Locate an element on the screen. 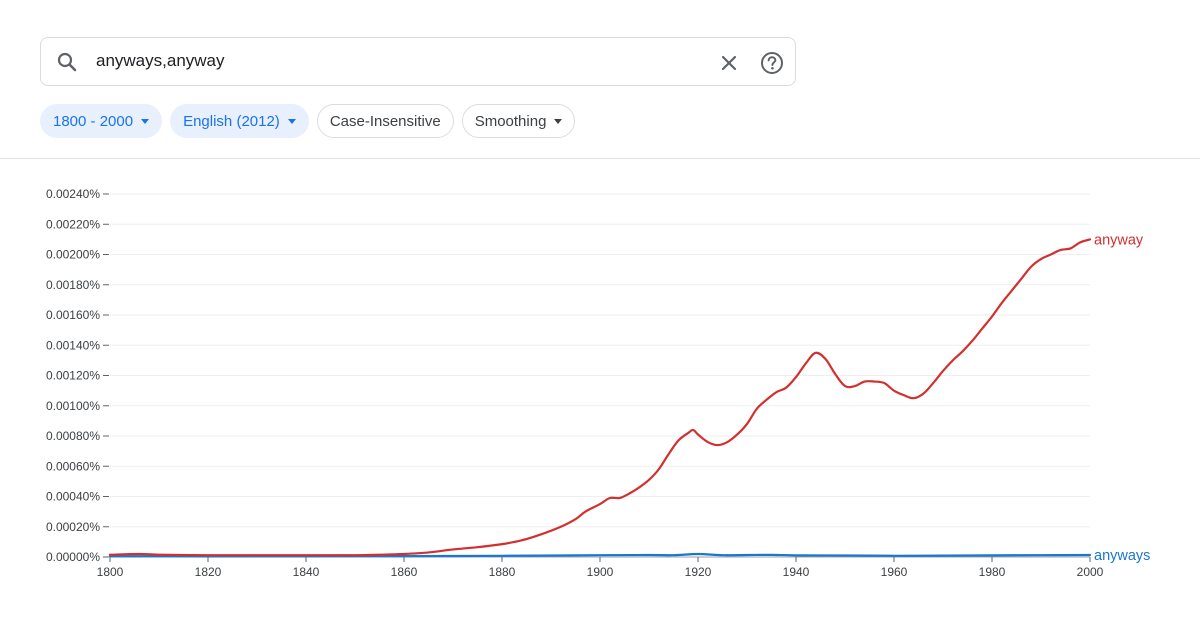 The image size is (1200, 627). y-tick-label: 0.00060% is located at coordinates (73, 466).